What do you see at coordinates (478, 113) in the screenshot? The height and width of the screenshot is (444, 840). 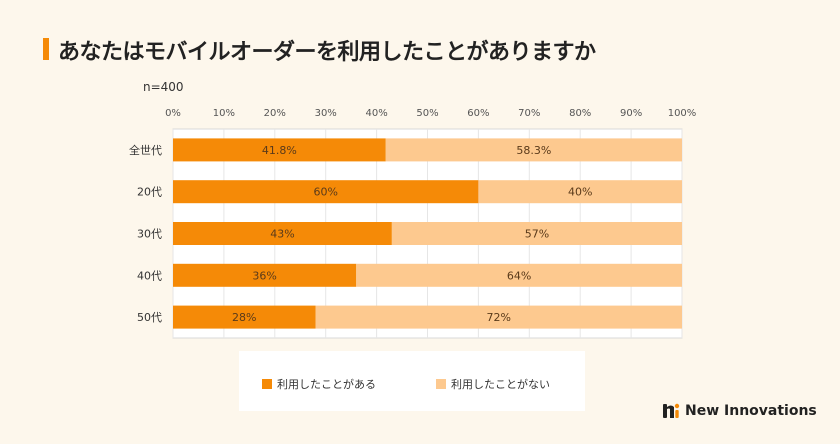 I see `x-tick-label: 60%` at bounding box center [478, 113].